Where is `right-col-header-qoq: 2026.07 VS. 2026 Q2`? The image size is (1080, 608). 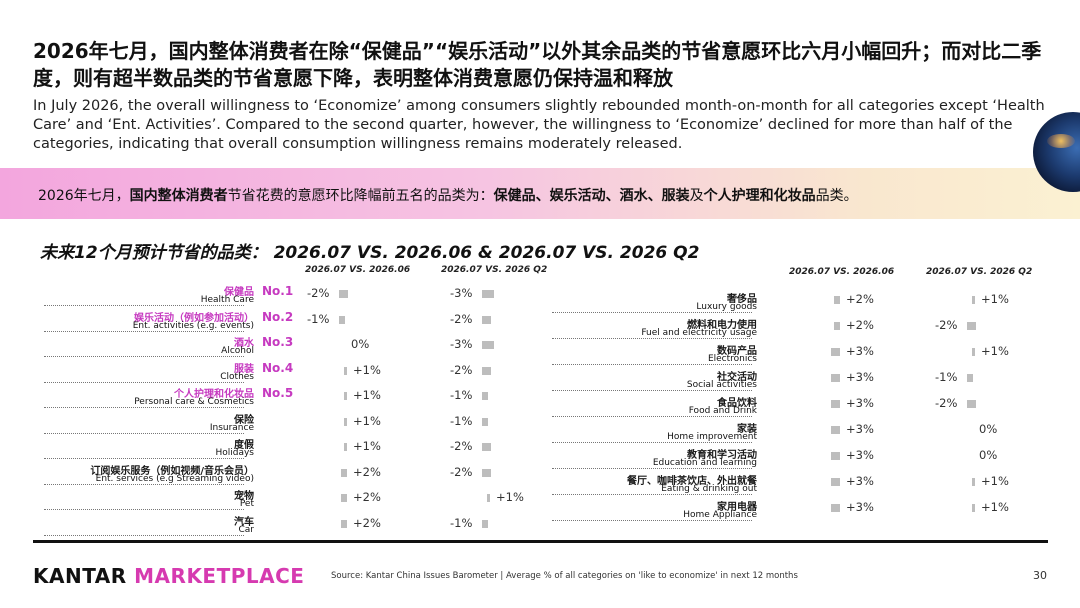
right-col-header-qoq: 2026.07 VS. 2026 Q2 is located at coordinates (979, 272).